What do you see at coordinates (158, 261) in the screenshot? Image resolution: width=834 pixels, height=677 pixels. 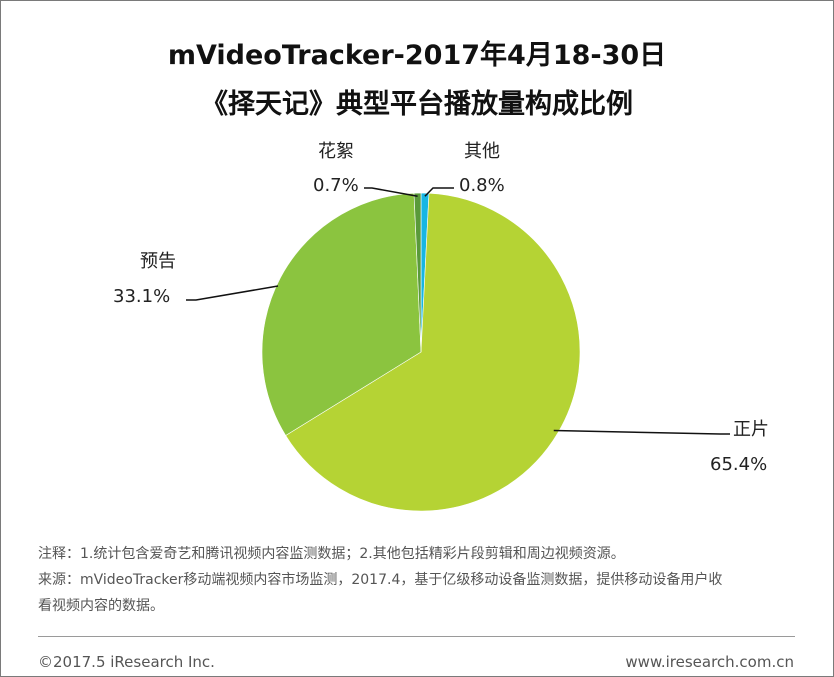 I see `slice-label-yugao: 预告` at bounding box center [158, 261].